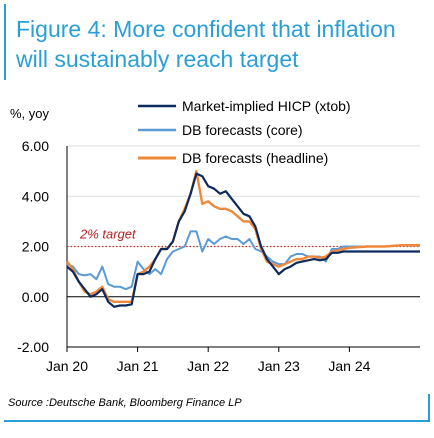 Image resolution: width=434 pixels, height=438 pixels. I want to click on legend-label-core: DB forecasts (core), so click(242, 130).